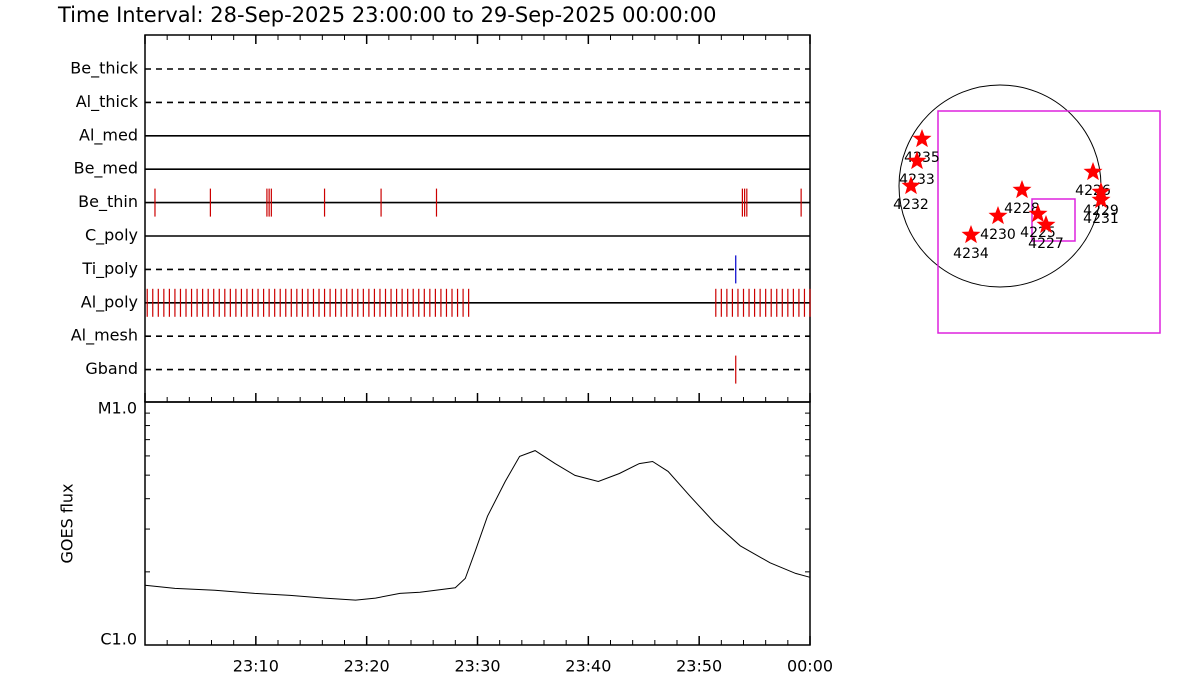 The image size is (1200, 700). Describe the element at coordinates (117, 408) in the screenshot. I see `y-tick-label: M1.0` at that location.